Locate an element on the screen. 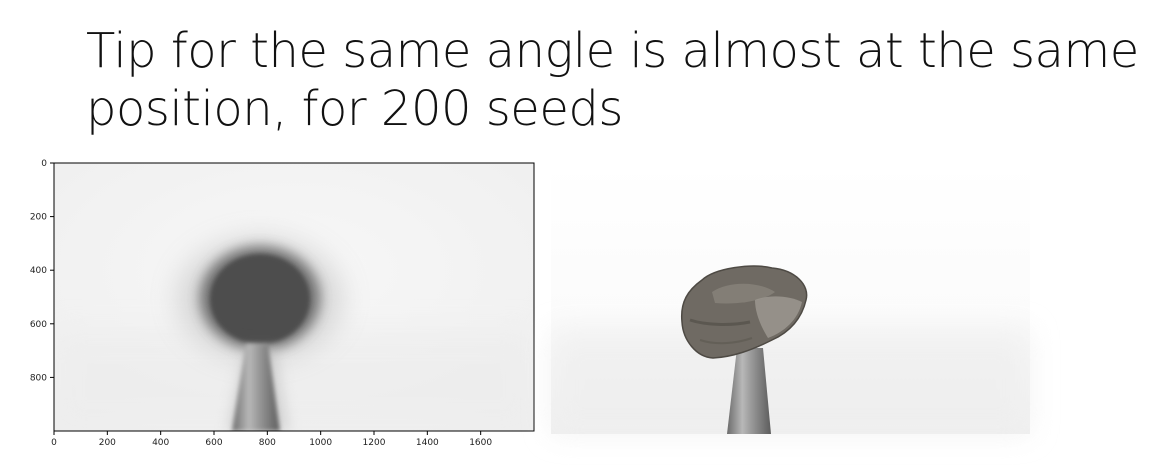 The image size is (1161, 469). x-axis: 0 200 400 600 800 1000 1200 1400 1600 is located at coordinates (271, 439).